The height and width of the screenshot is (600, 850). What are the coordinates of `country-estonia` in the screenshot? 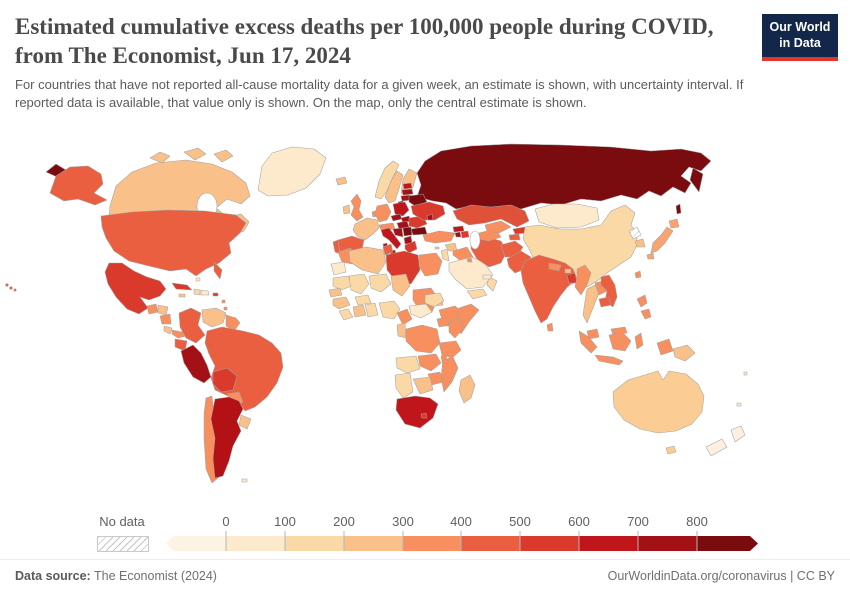 It's located at (407, 186).